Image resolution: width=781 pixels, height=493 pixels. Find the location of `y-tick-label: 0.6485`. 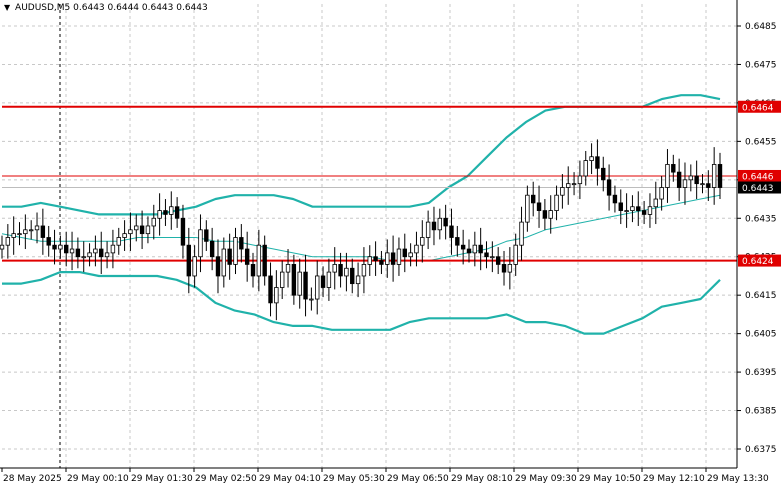

y-tick-label: 0.6485 is located at coordinates (761, 27).